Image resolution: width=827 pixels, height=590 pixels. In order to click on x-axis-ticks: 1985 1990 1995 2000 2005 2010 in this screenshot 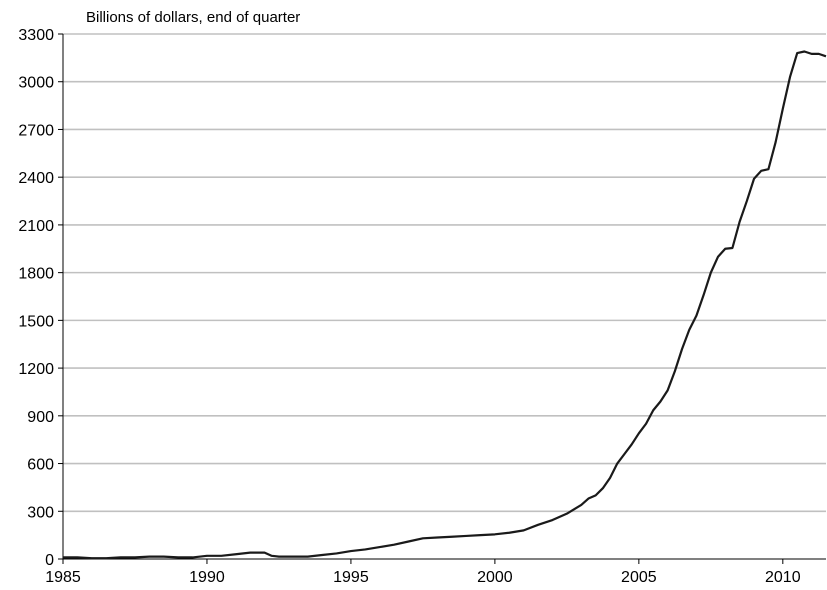, I will do `click(423, 572)`.